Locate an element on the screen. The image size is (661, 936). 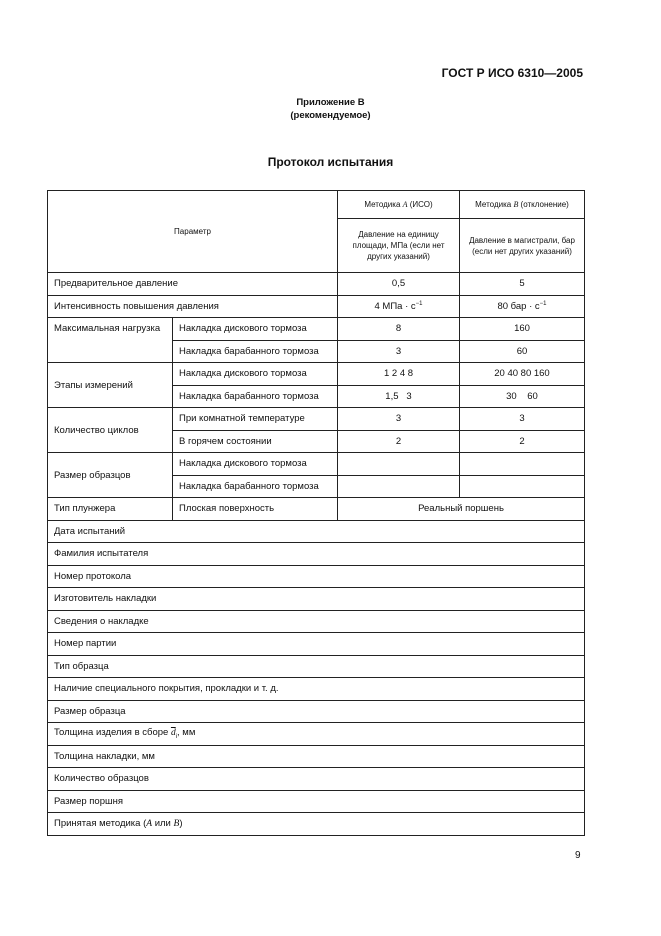
row-label: Максимальная нагрузка is located at coordinates (110, 340).